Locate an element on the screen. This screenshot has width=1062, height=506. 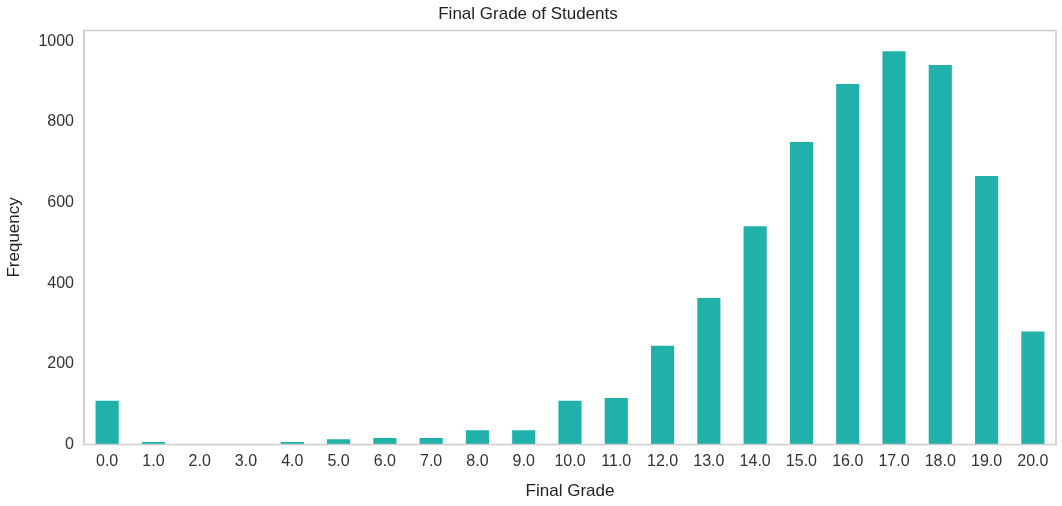
x-tick-label: 13.0 is located at coordinates (709, 461).